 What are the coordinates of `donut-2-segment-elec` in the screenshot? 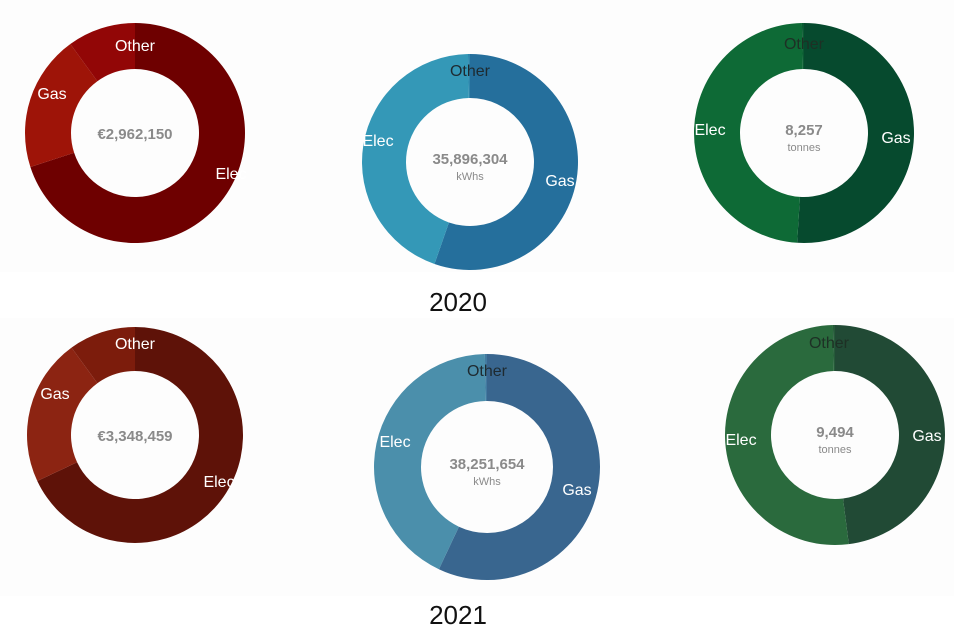 It's located at (415, 159).